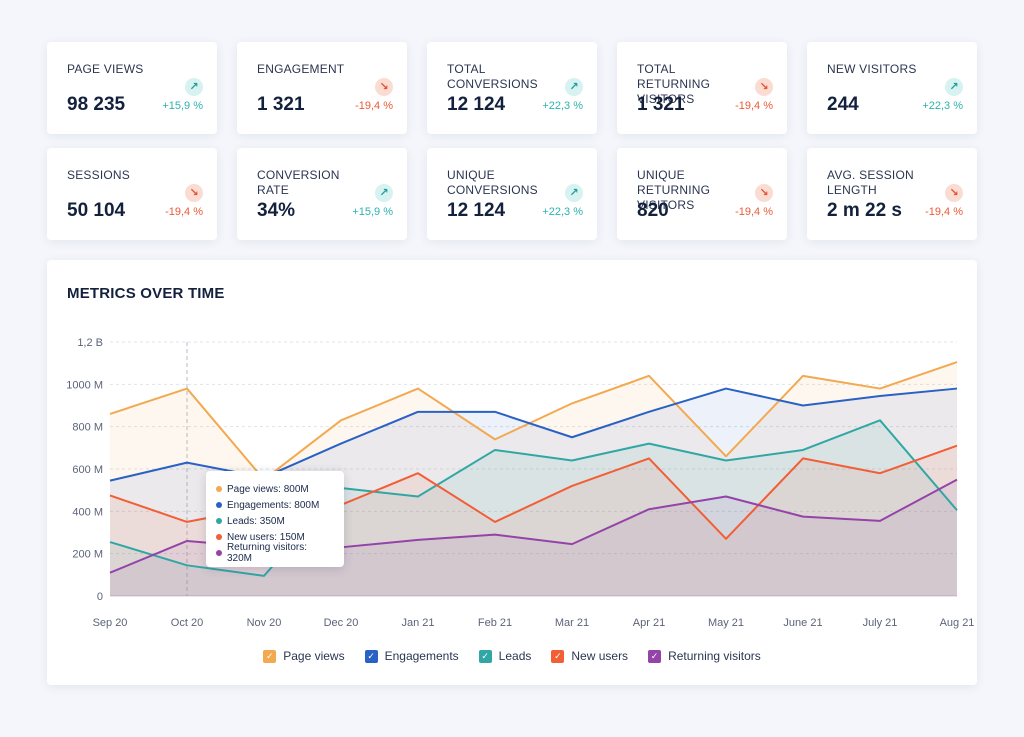  I want to click on x-tick-label: July 21, so click(880, 623).